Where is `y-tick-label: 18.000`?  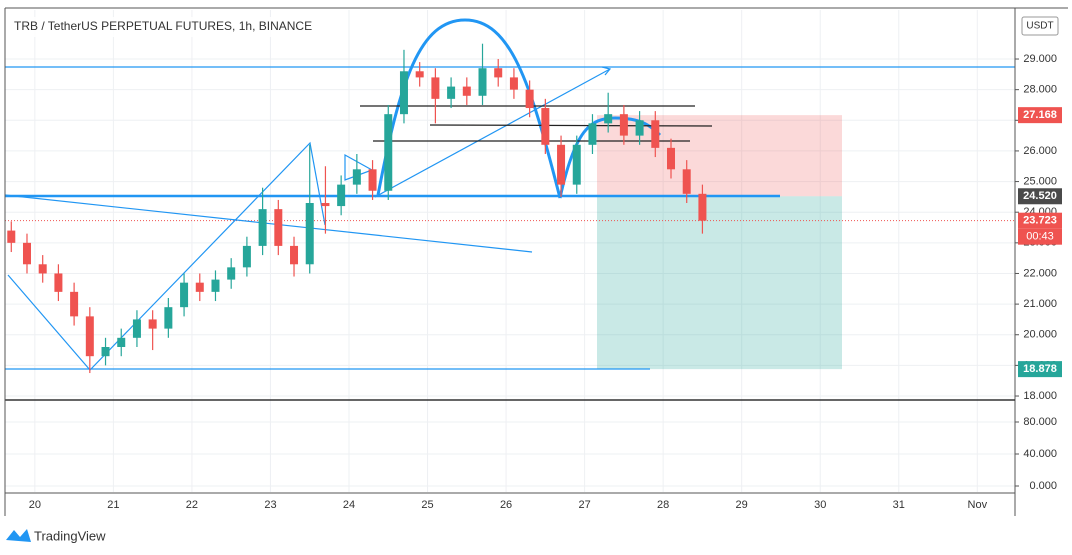 y-tick-label: 18.000 is located at coordinates (1040, 396).